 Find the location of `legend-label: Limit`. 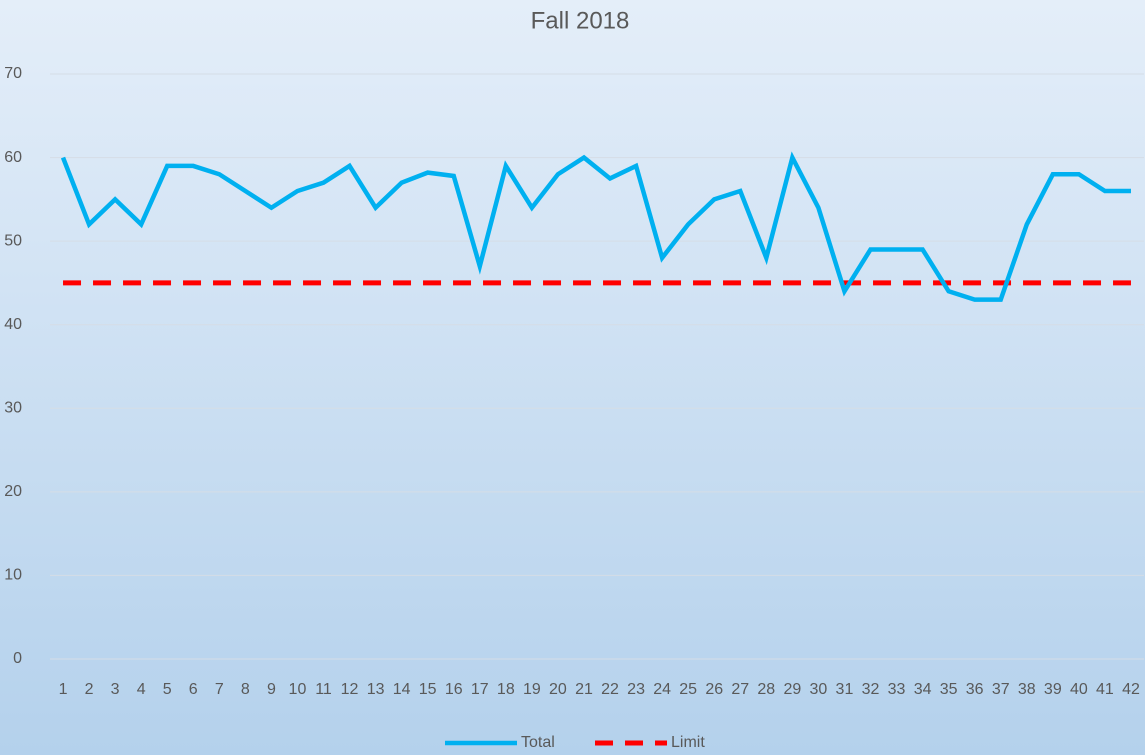

legend-label: Limit is located at coordinates (688, 742).